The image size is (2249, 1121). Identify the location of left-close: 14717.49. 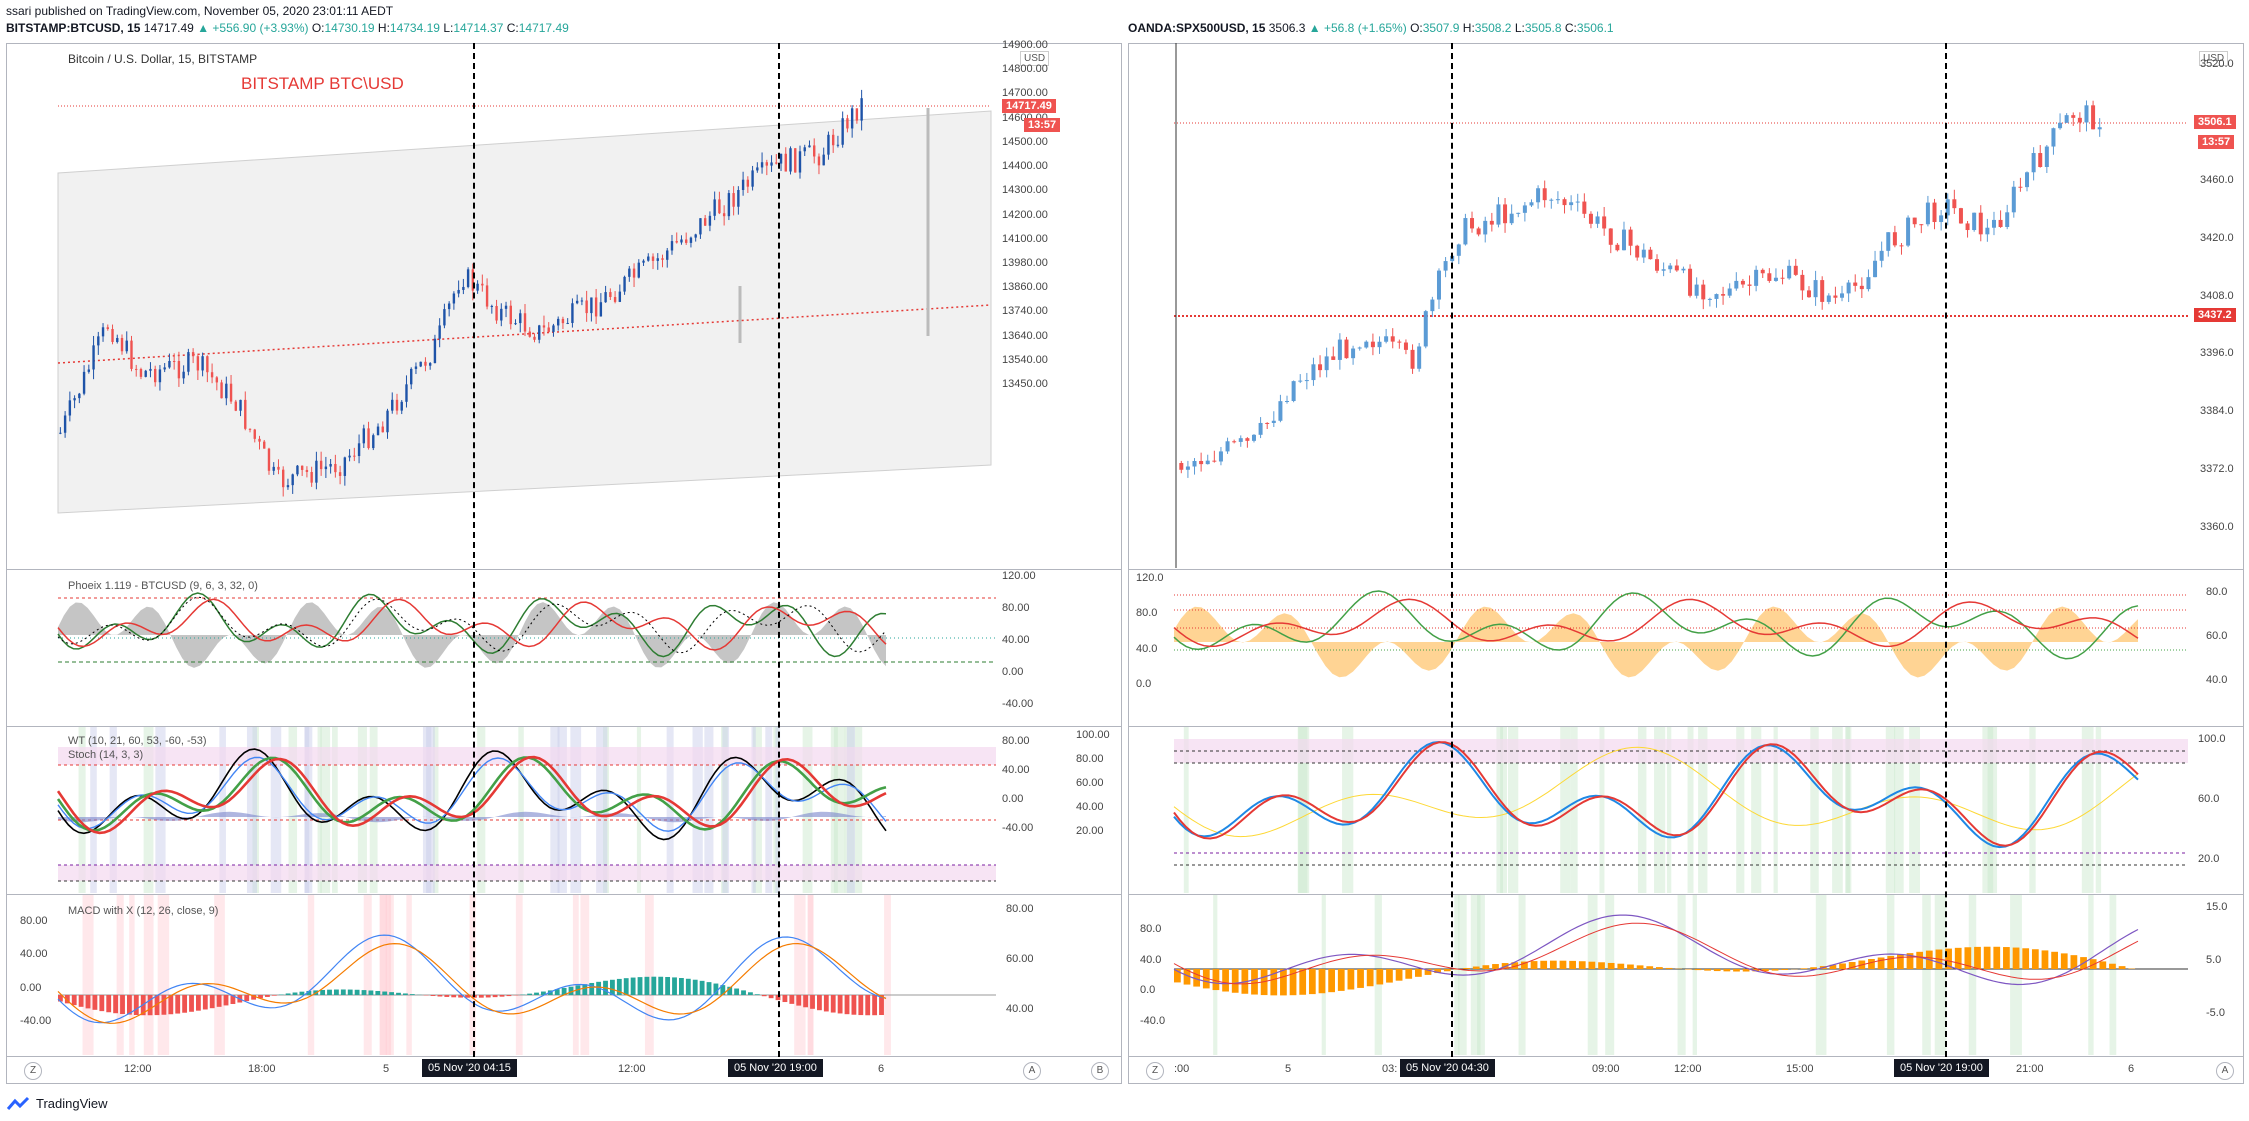
(543, 28).